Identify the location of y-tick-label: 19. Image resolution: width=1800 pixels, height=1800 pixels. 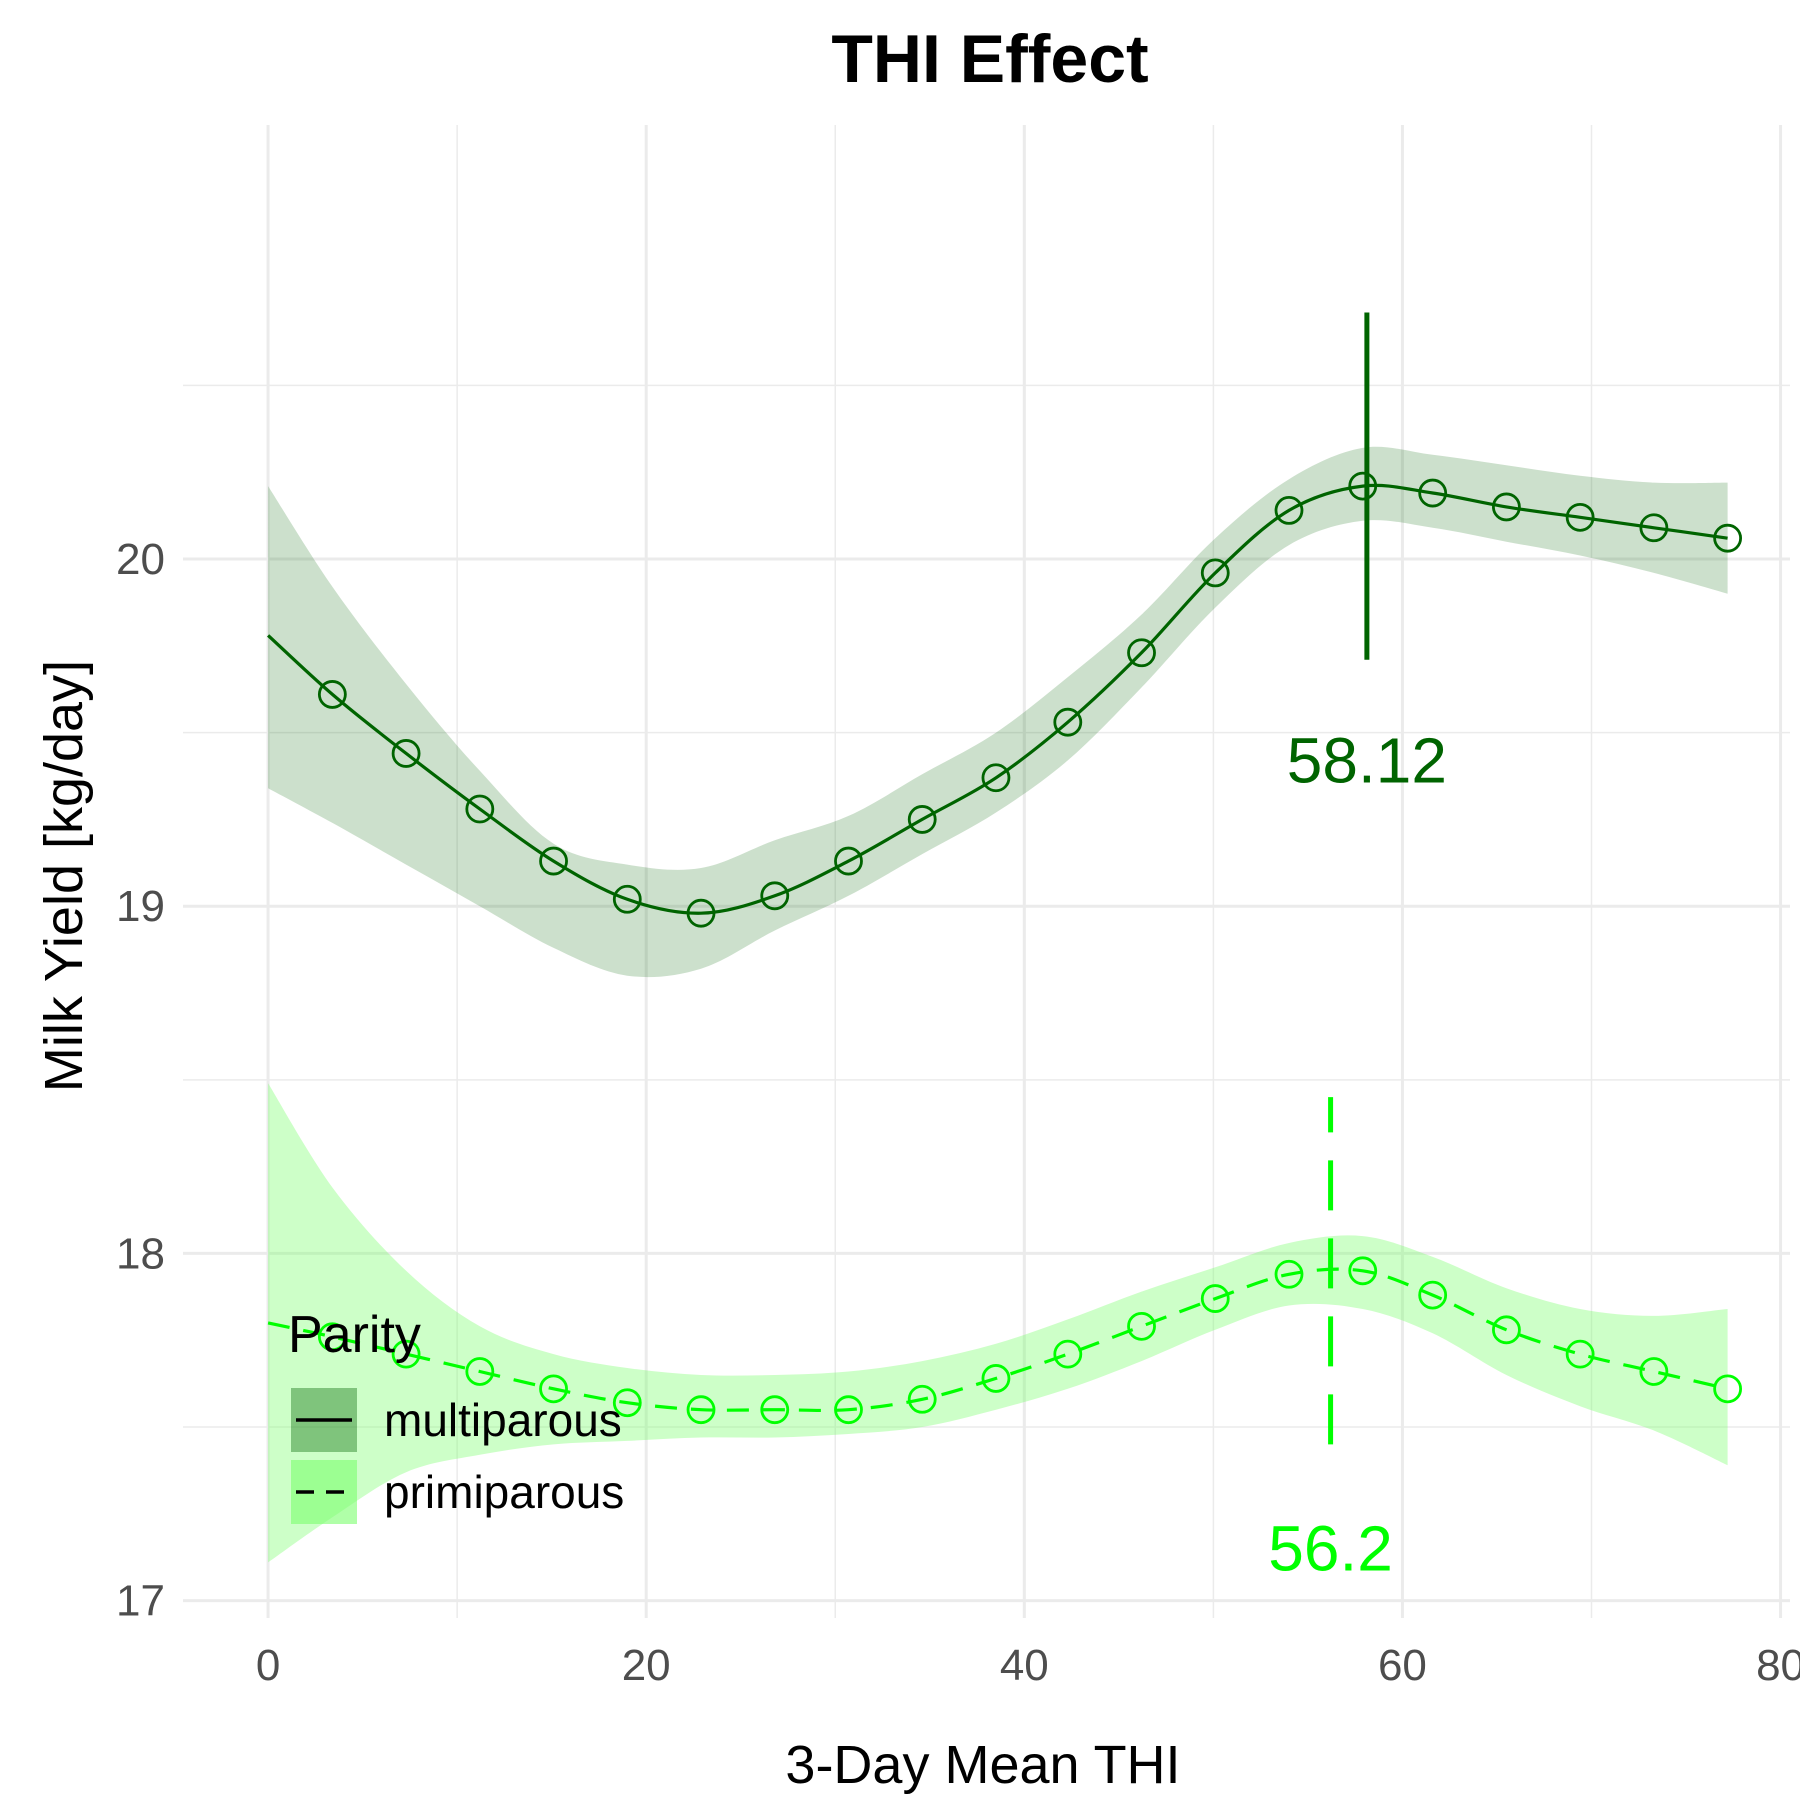
(140, 906).